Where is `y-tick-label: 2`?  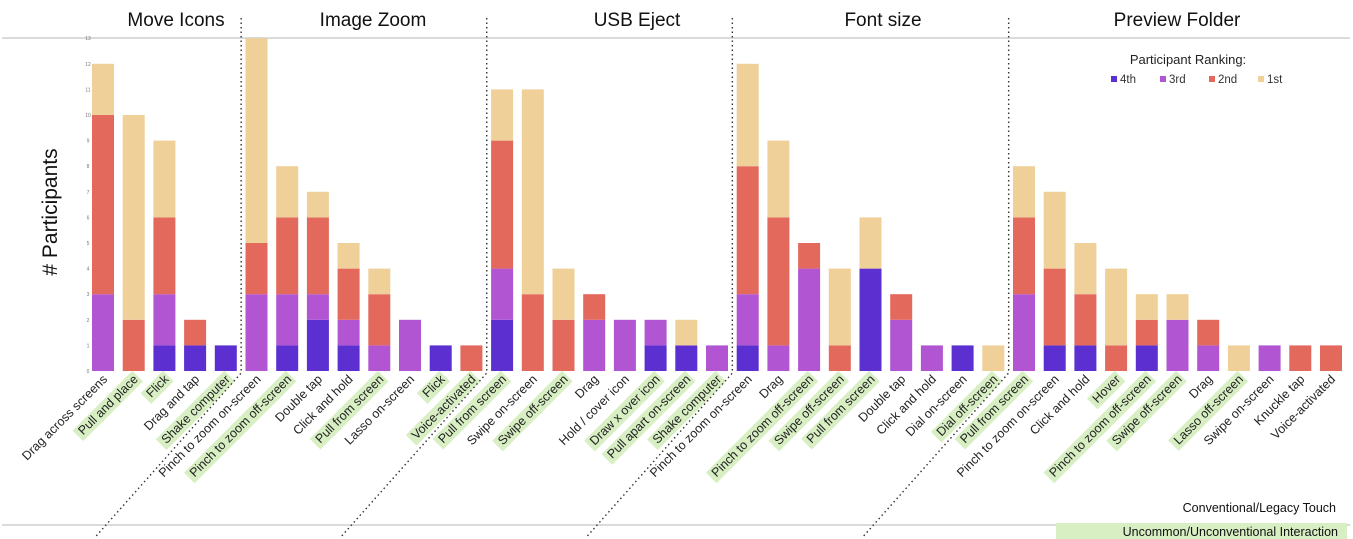
y-tick-label: 2 is located at coordinates (88, 321).